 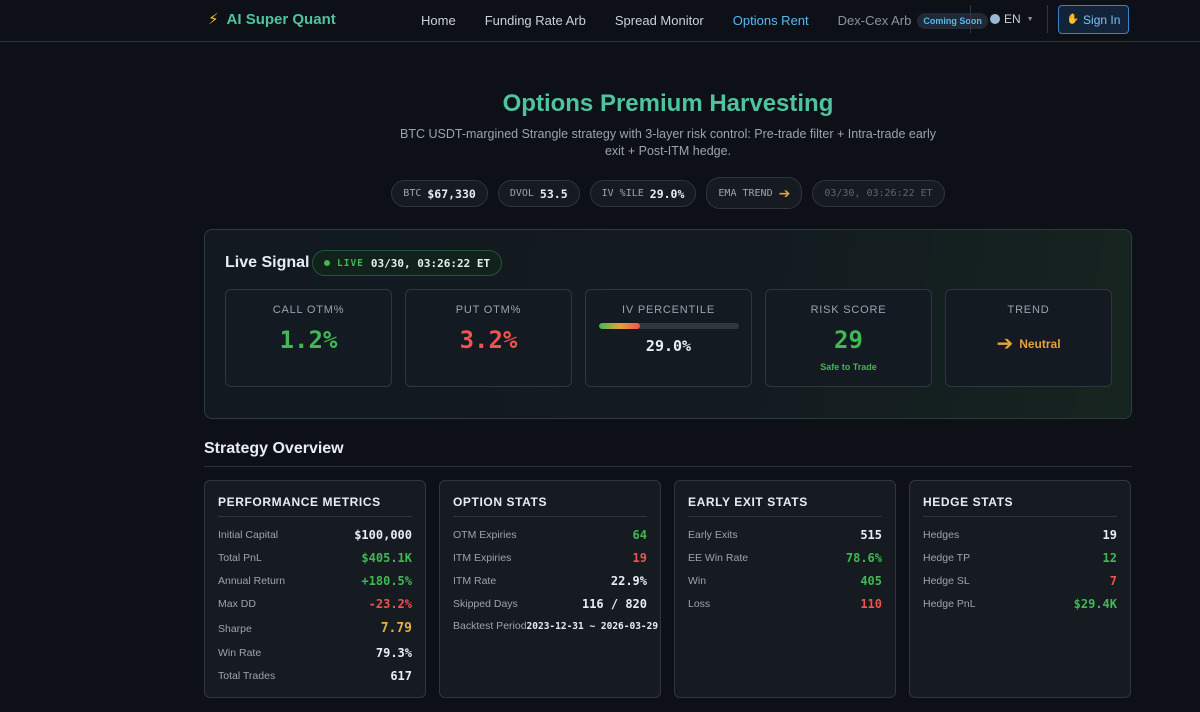 What do you see at coordinates (628, 581) in the screenshot?
I see `stat-value: 22.9%` at bounding box center [628, 581].